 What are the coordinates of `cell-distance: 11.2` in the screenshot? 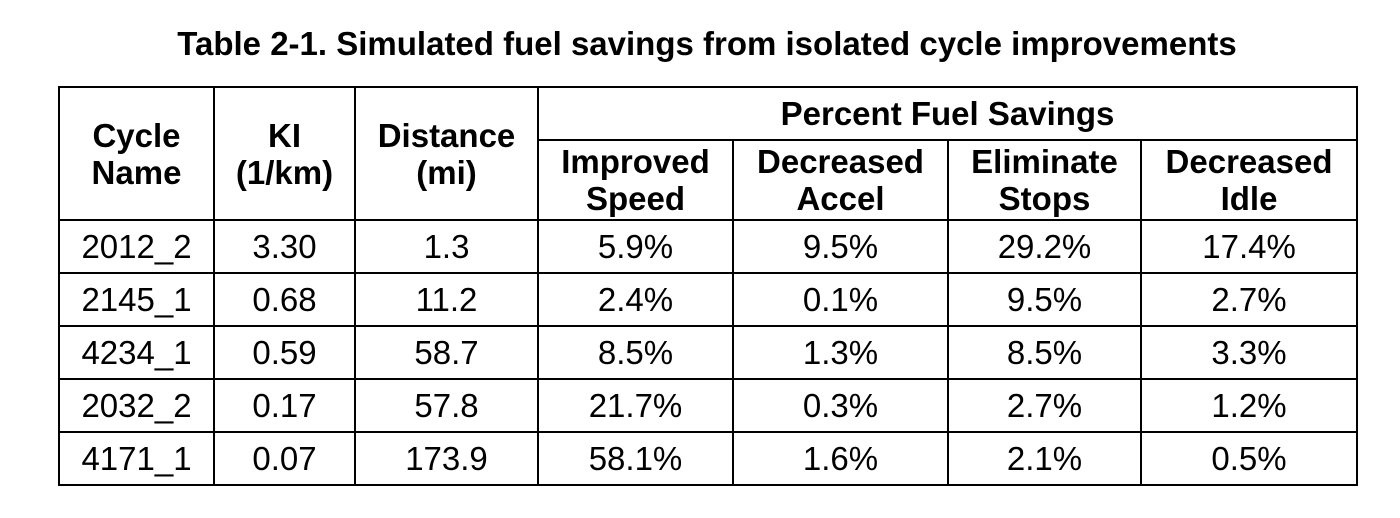 It's located at (446, 299).